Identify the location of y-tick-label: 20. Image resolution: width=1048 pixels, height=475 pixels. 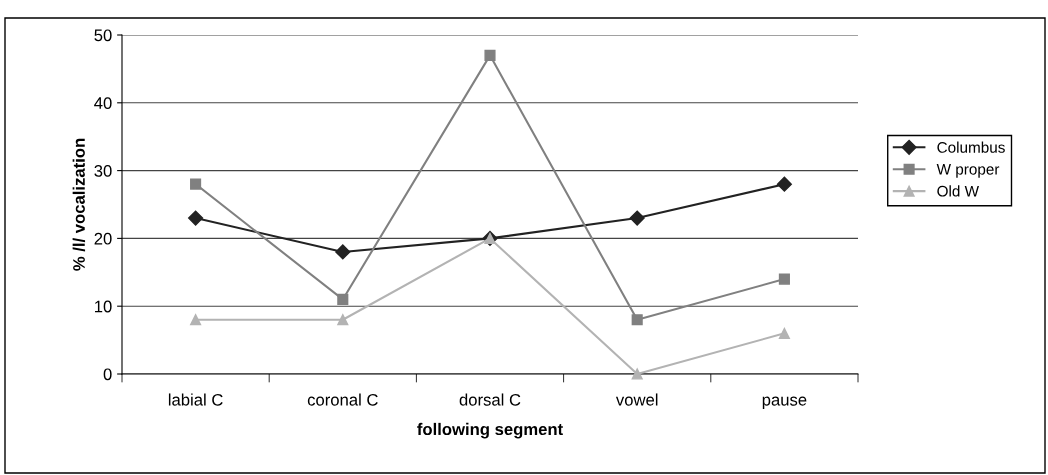
(103, 238).